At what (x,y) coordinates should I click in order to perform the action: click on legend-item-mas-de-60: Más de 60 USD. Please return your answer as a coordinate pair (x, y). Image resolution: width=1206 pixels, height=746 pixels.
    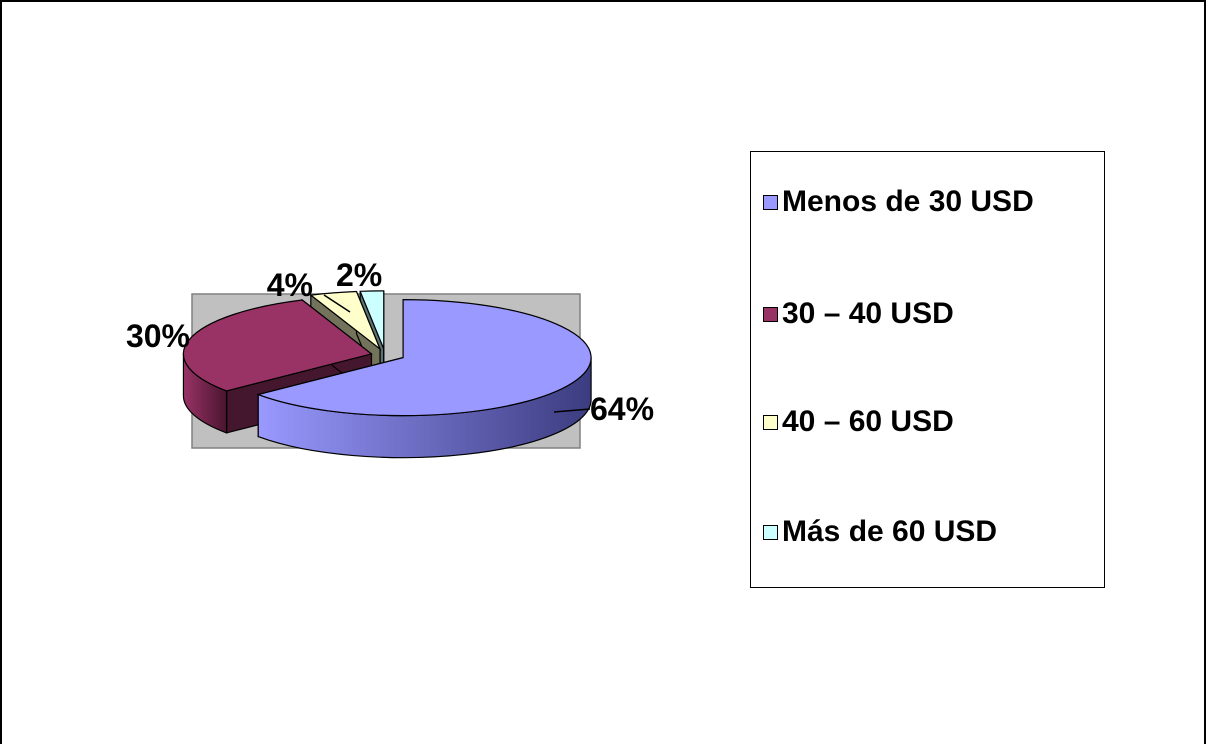
    Looking at the image, I should click on (880, 532).